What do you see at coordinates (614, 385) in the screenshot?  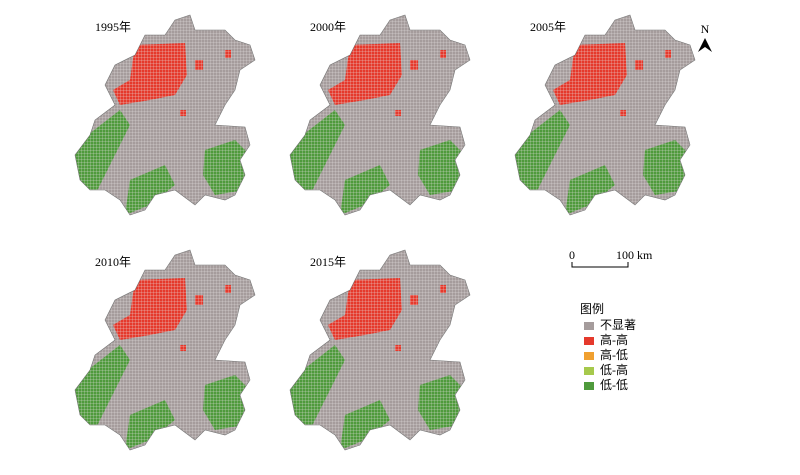 I see `legend-label: 低-低` at bounding box center [614, 385].